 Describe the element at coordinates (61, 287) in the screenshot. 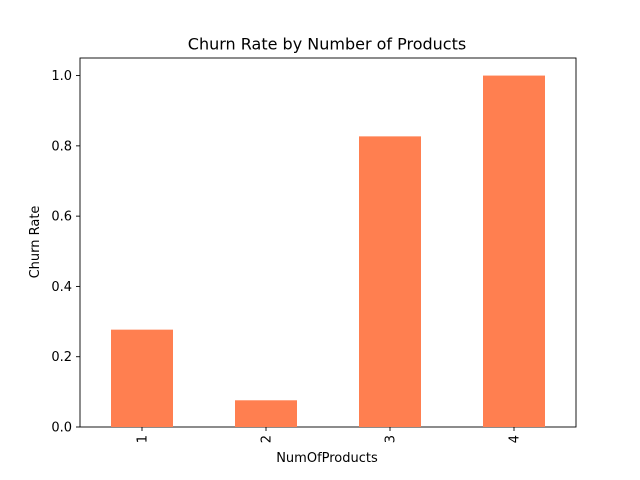

I see `y-tick-label: 0.4` at that location.